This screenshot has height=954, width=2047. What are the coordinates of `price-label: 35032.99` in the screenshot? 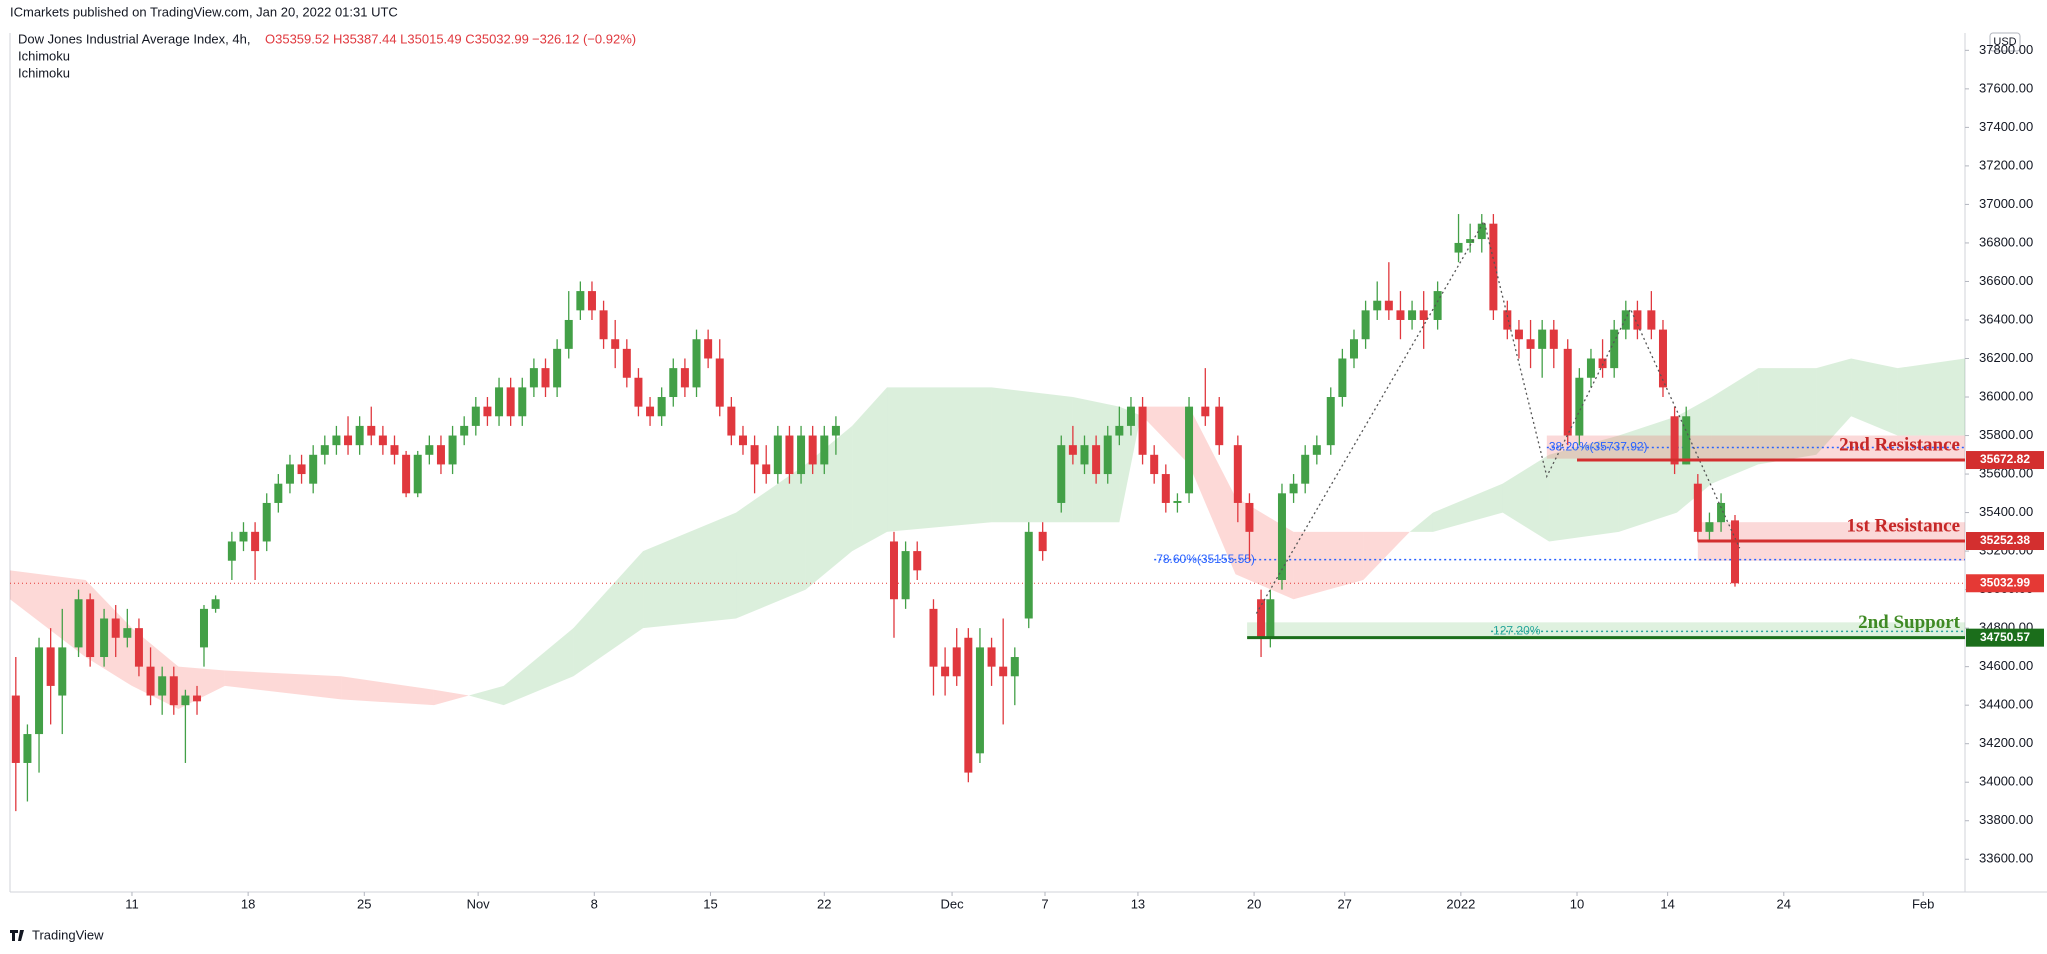 It's located at (2005, 582).